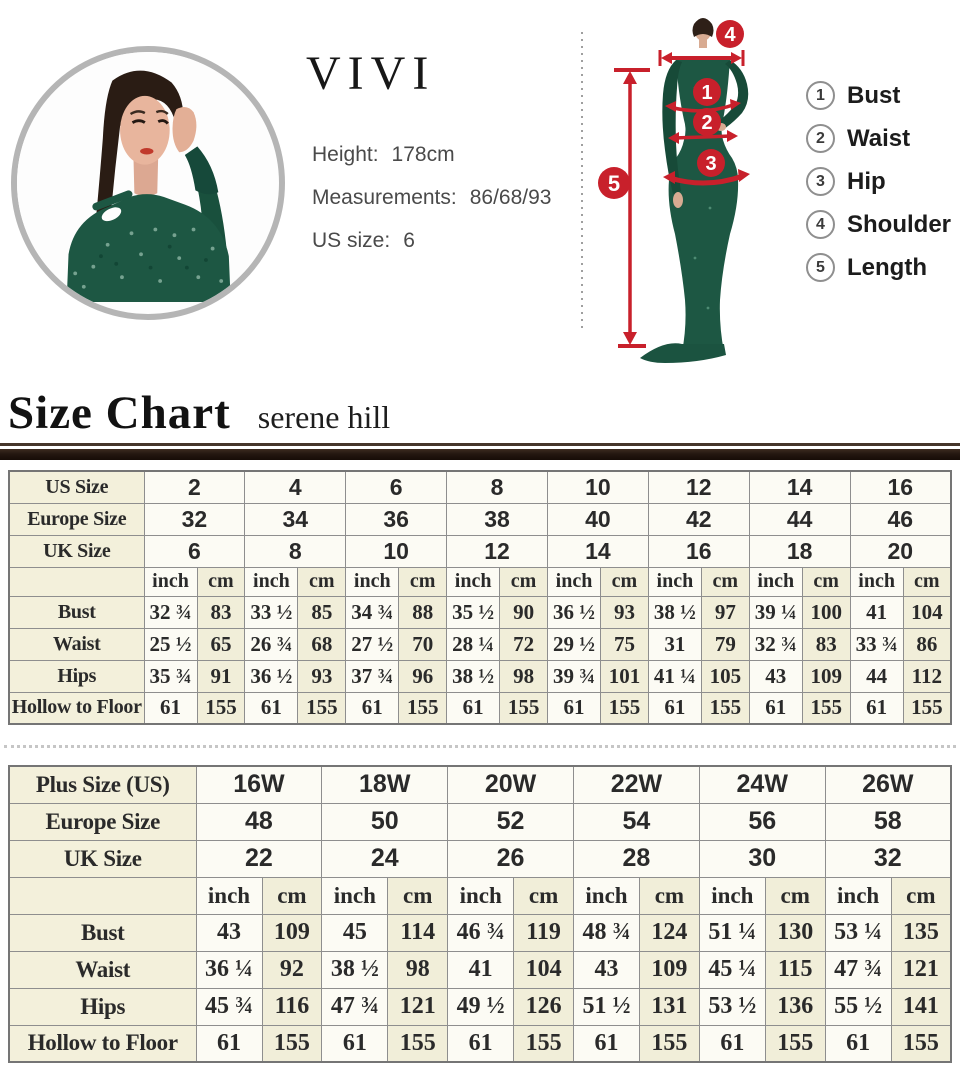 Image resolution: width=960 pixels, height=1084 pixels. What do you see at coordinates (888, 821) in the screenshot?
I see `table-cell: 58` at bounding box center [888, 821].